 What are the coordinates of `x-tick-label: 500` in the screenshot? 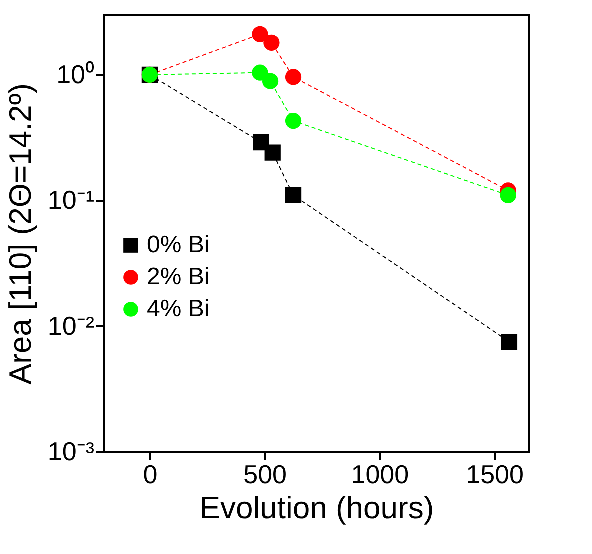 It's located at (266, 475).